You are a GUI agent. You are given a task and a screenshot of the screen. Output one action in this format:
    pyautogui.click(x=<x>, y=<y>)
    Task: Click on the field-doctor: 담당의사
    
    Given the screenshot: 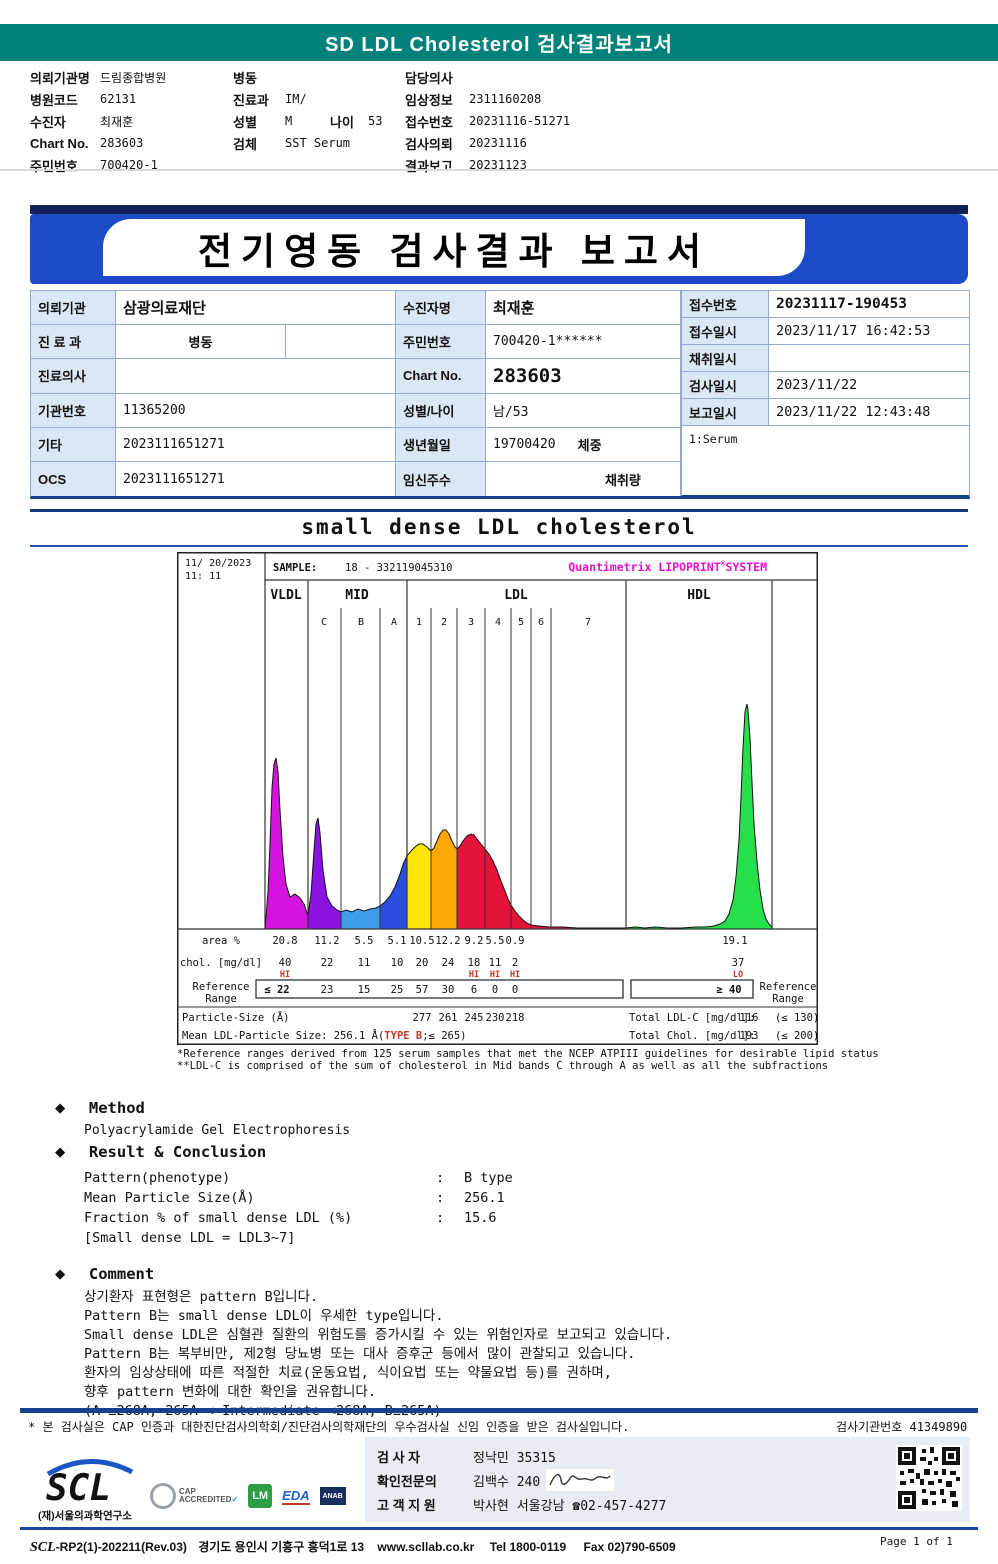 What is the action you would take?
    pyautogui.click(x=525, y=77)
    